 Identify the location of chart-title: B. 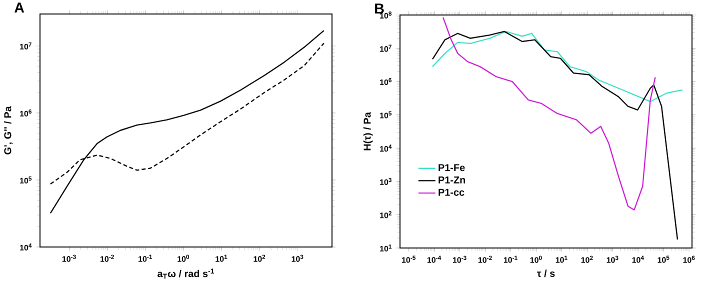
(379, 9).